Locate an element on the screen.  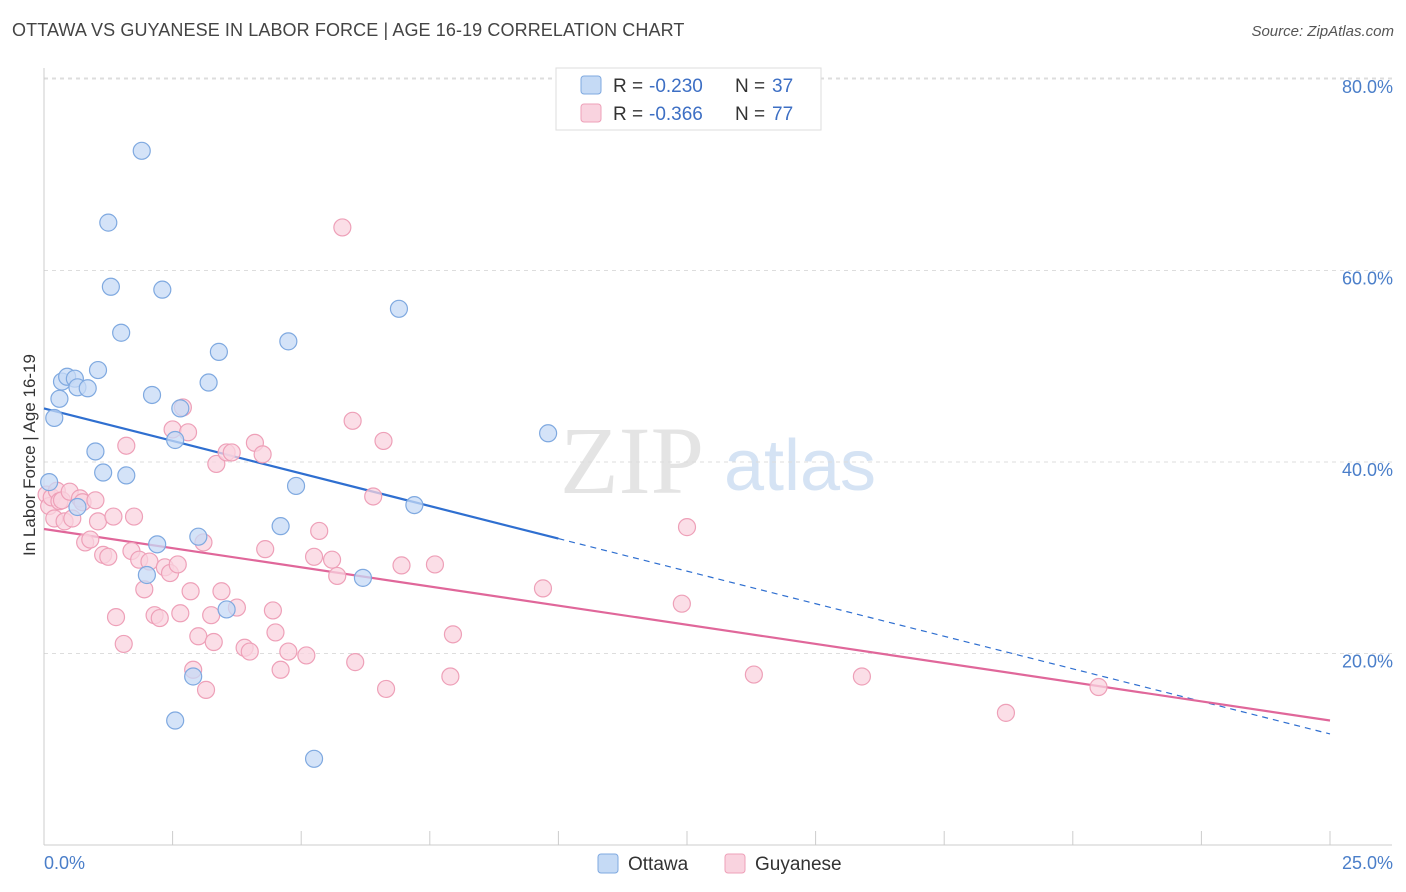
bottom-legend-swatch-ottawa is located at coordinates (608, 863).